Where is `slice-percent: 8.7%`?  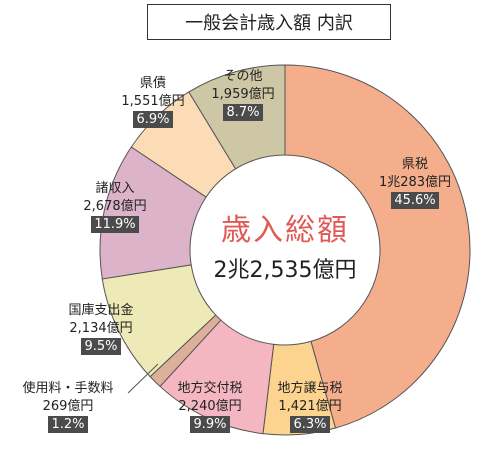 slice-percent: 8.7% is located at coordinates (243, 112).